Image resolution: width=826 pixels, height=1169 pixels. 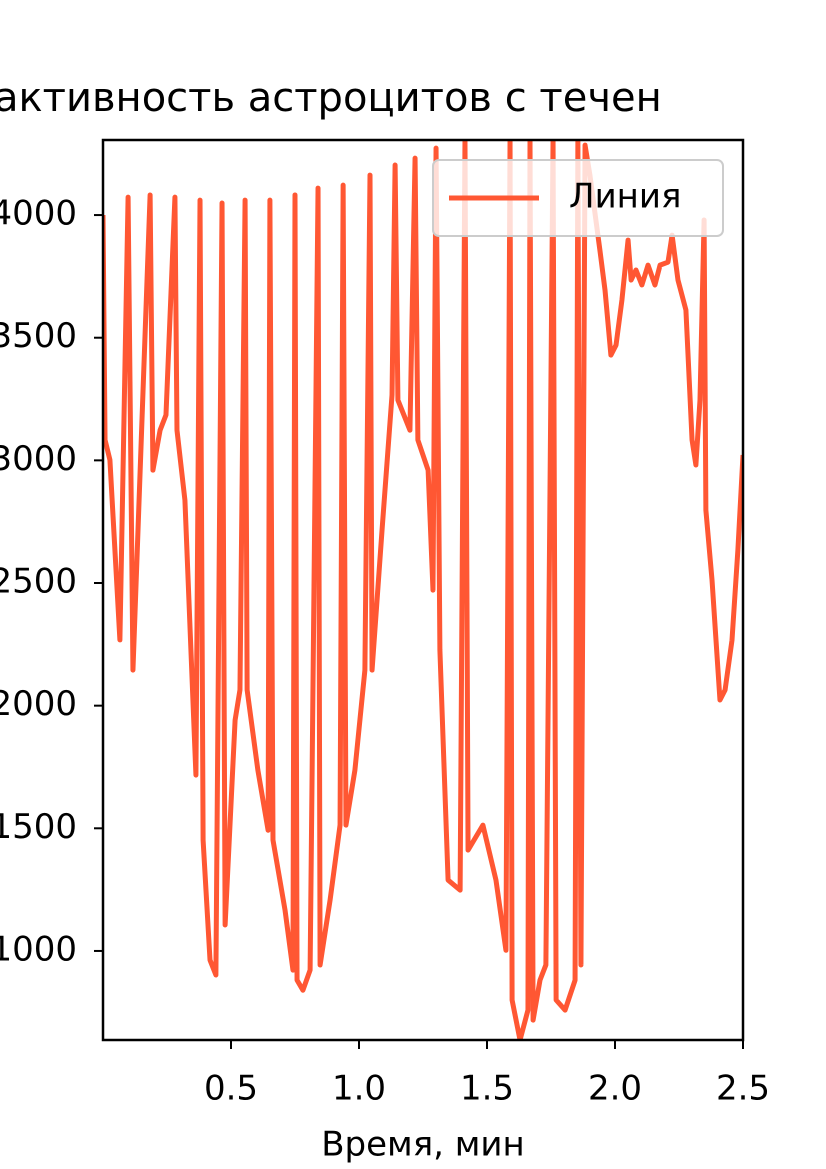 I want to click on y-tick-label: 4000, so click(x=38, y=214).